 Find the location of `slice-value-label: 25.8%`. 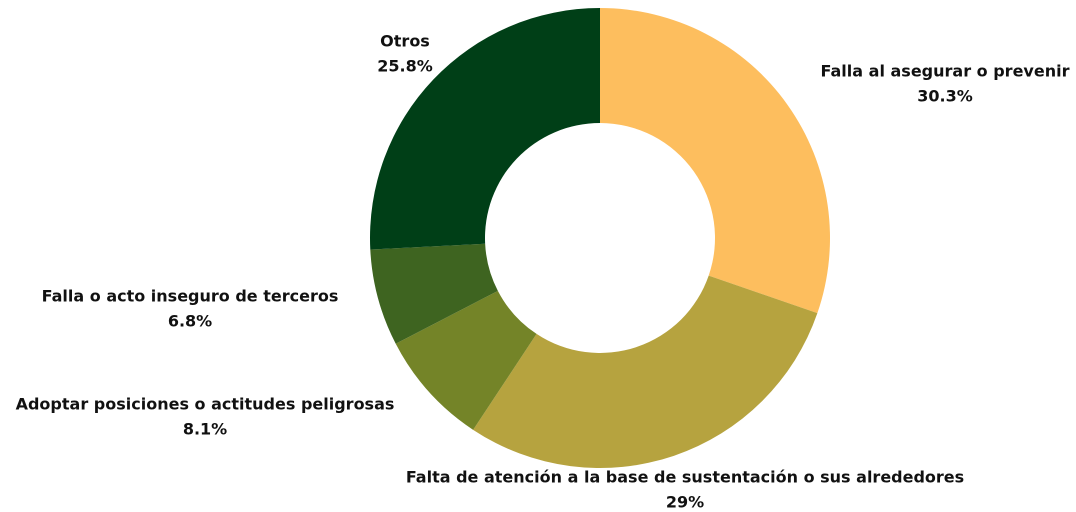

slice-value-label: 25.8% is located at coordinates (405, 66).